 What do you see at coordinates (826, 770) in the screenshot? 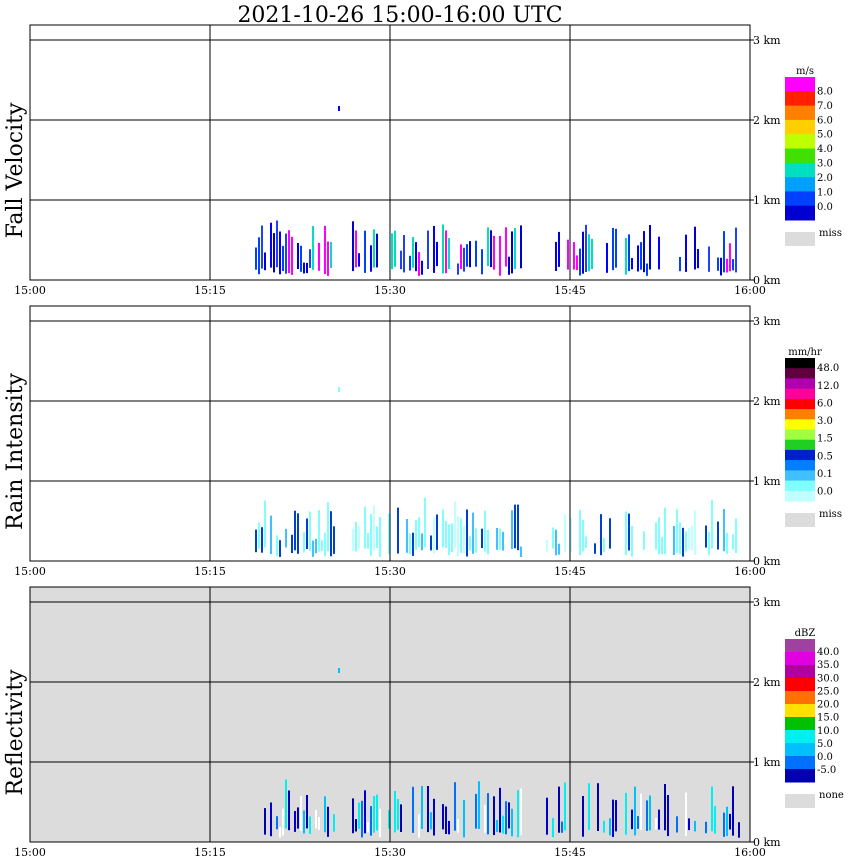
I see `legend-label: -5.0` at bounding box center [826, 770].